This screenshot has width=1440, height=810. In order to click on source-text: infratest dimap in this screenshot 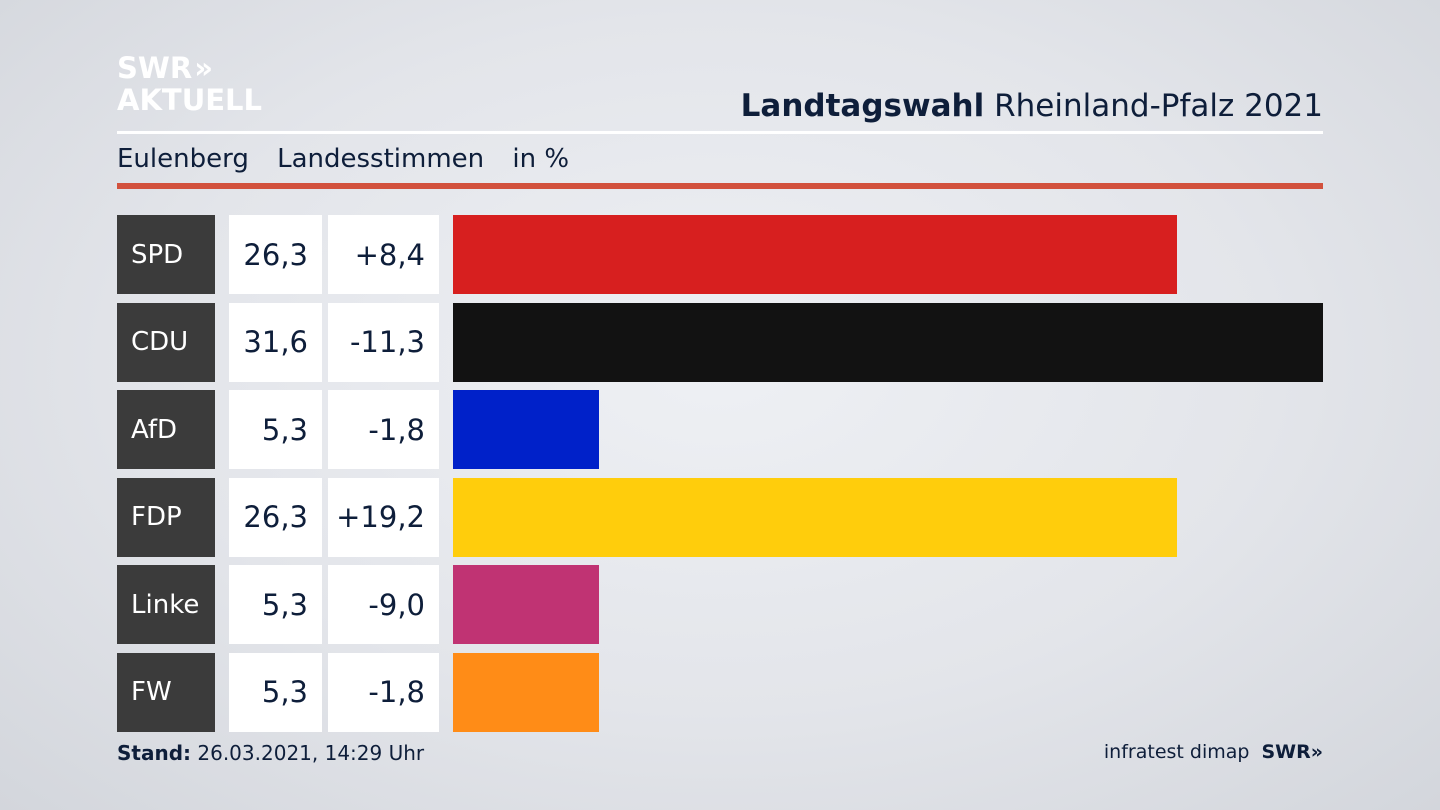, I will do `click(1176, 752)`.